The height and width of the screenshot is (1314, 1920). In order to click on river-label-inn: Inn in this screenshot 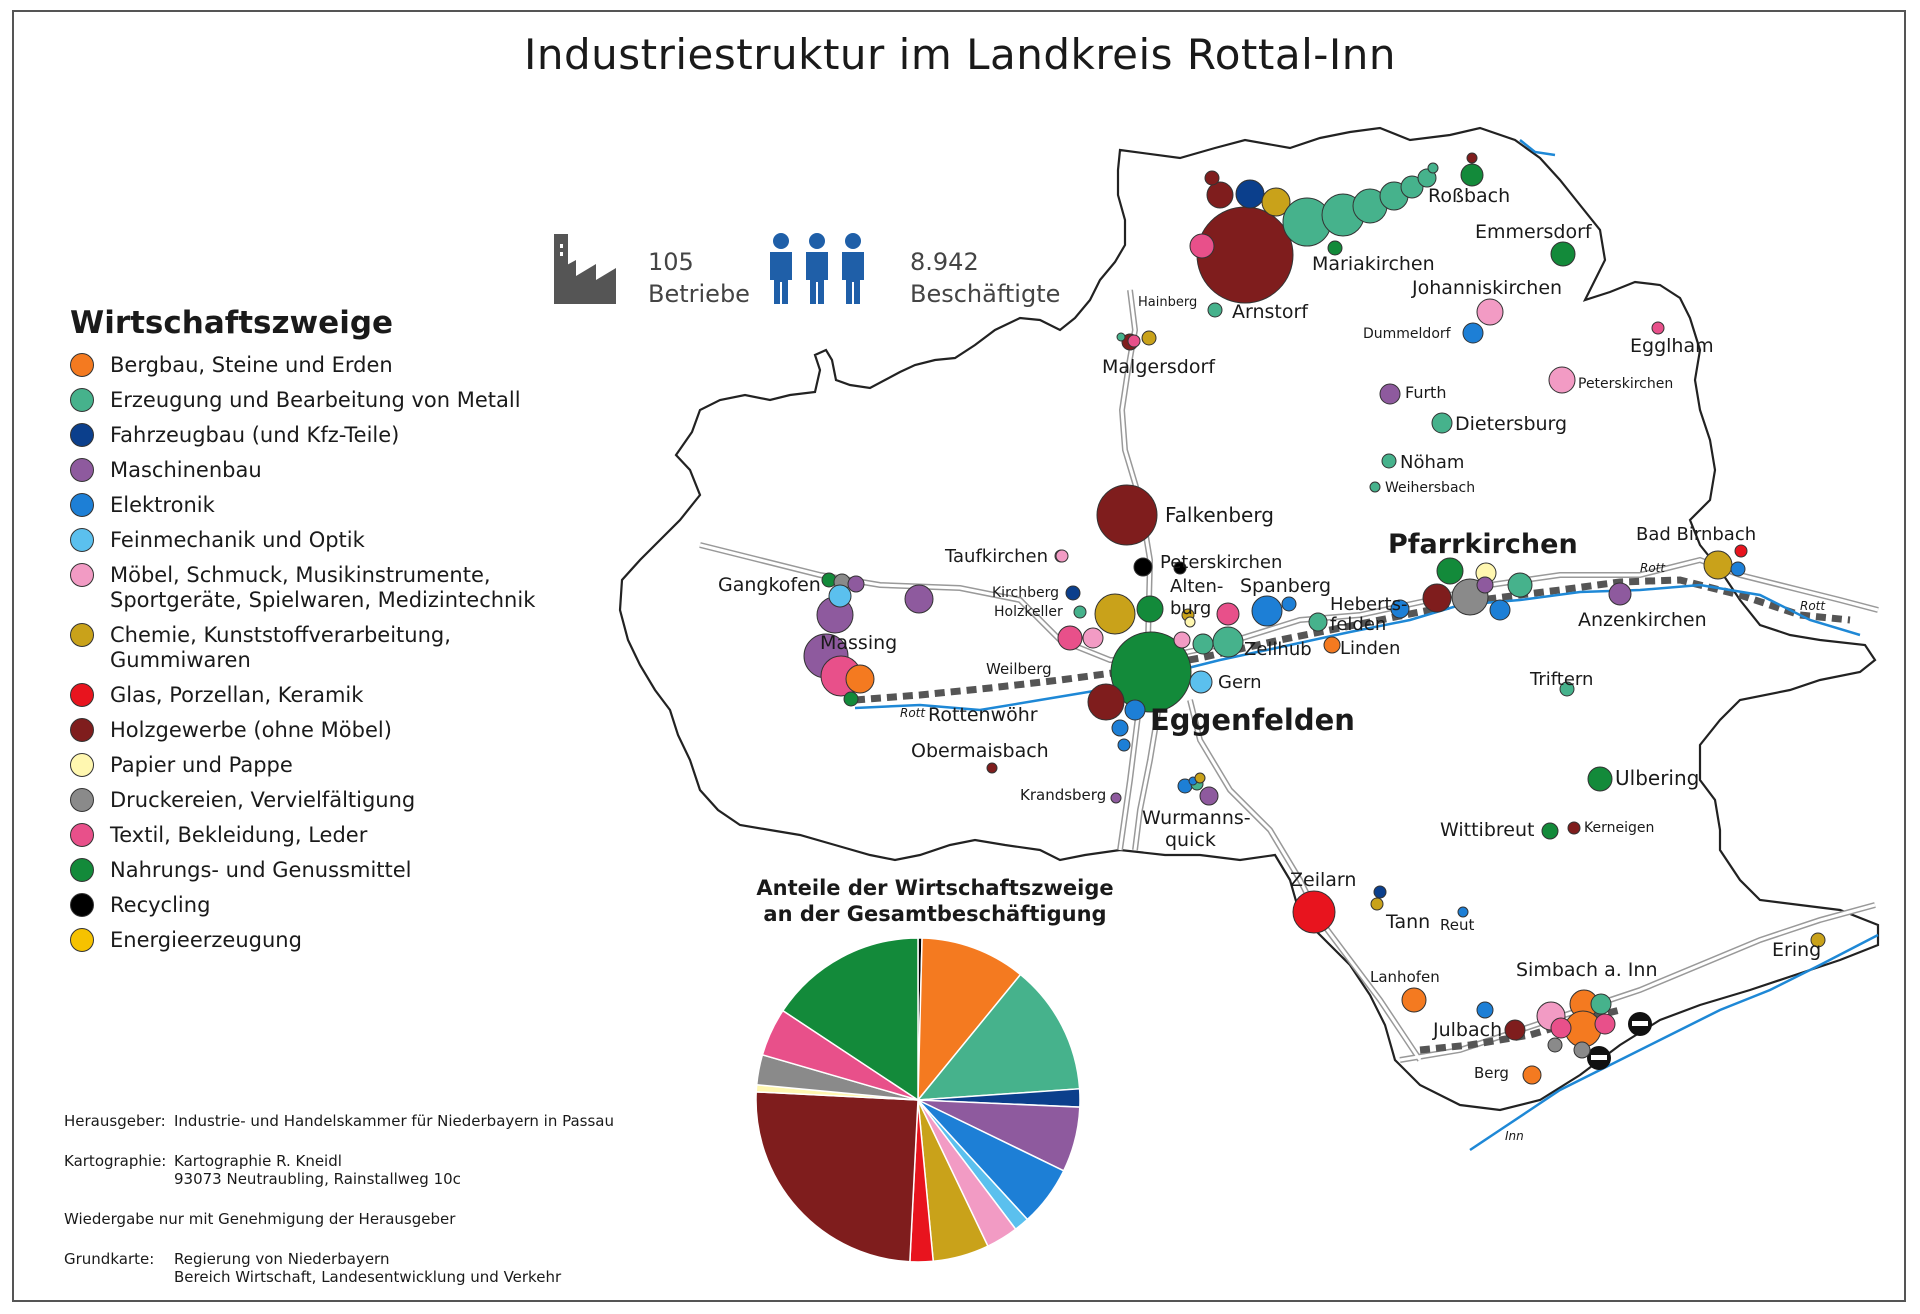, I will do `click(1514, 1136)`.